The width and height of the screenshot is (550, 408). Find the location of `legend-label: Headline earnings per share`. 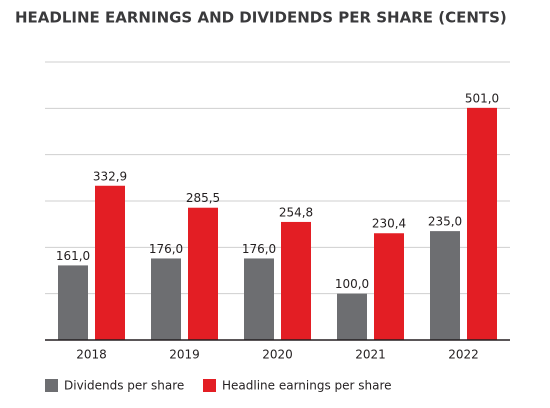

legend-label: Headline earnings per share is located at coordinates (307, 386).